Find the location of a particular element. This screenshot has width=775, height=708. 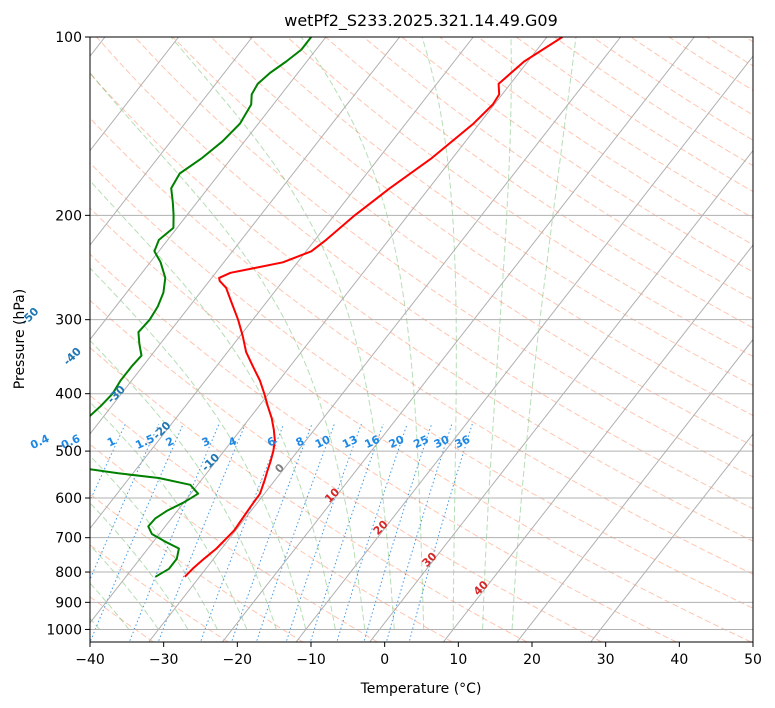

x-axis-tick-label: 0 is located at coordinates (384, 660).